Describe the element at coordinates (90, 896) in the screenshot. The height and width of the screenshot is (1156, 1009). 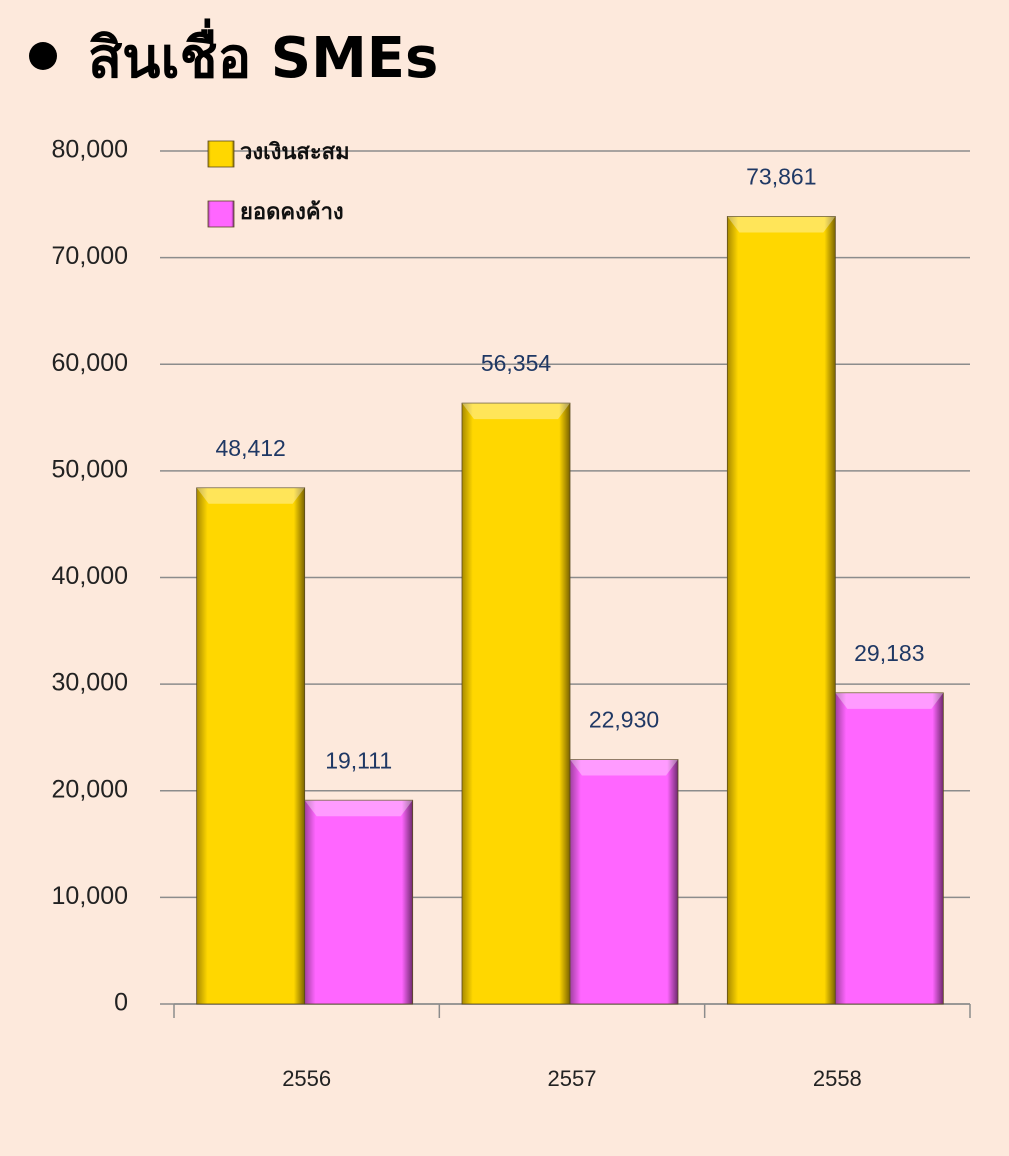
I see `y-tick-label: 10,000` at that location.